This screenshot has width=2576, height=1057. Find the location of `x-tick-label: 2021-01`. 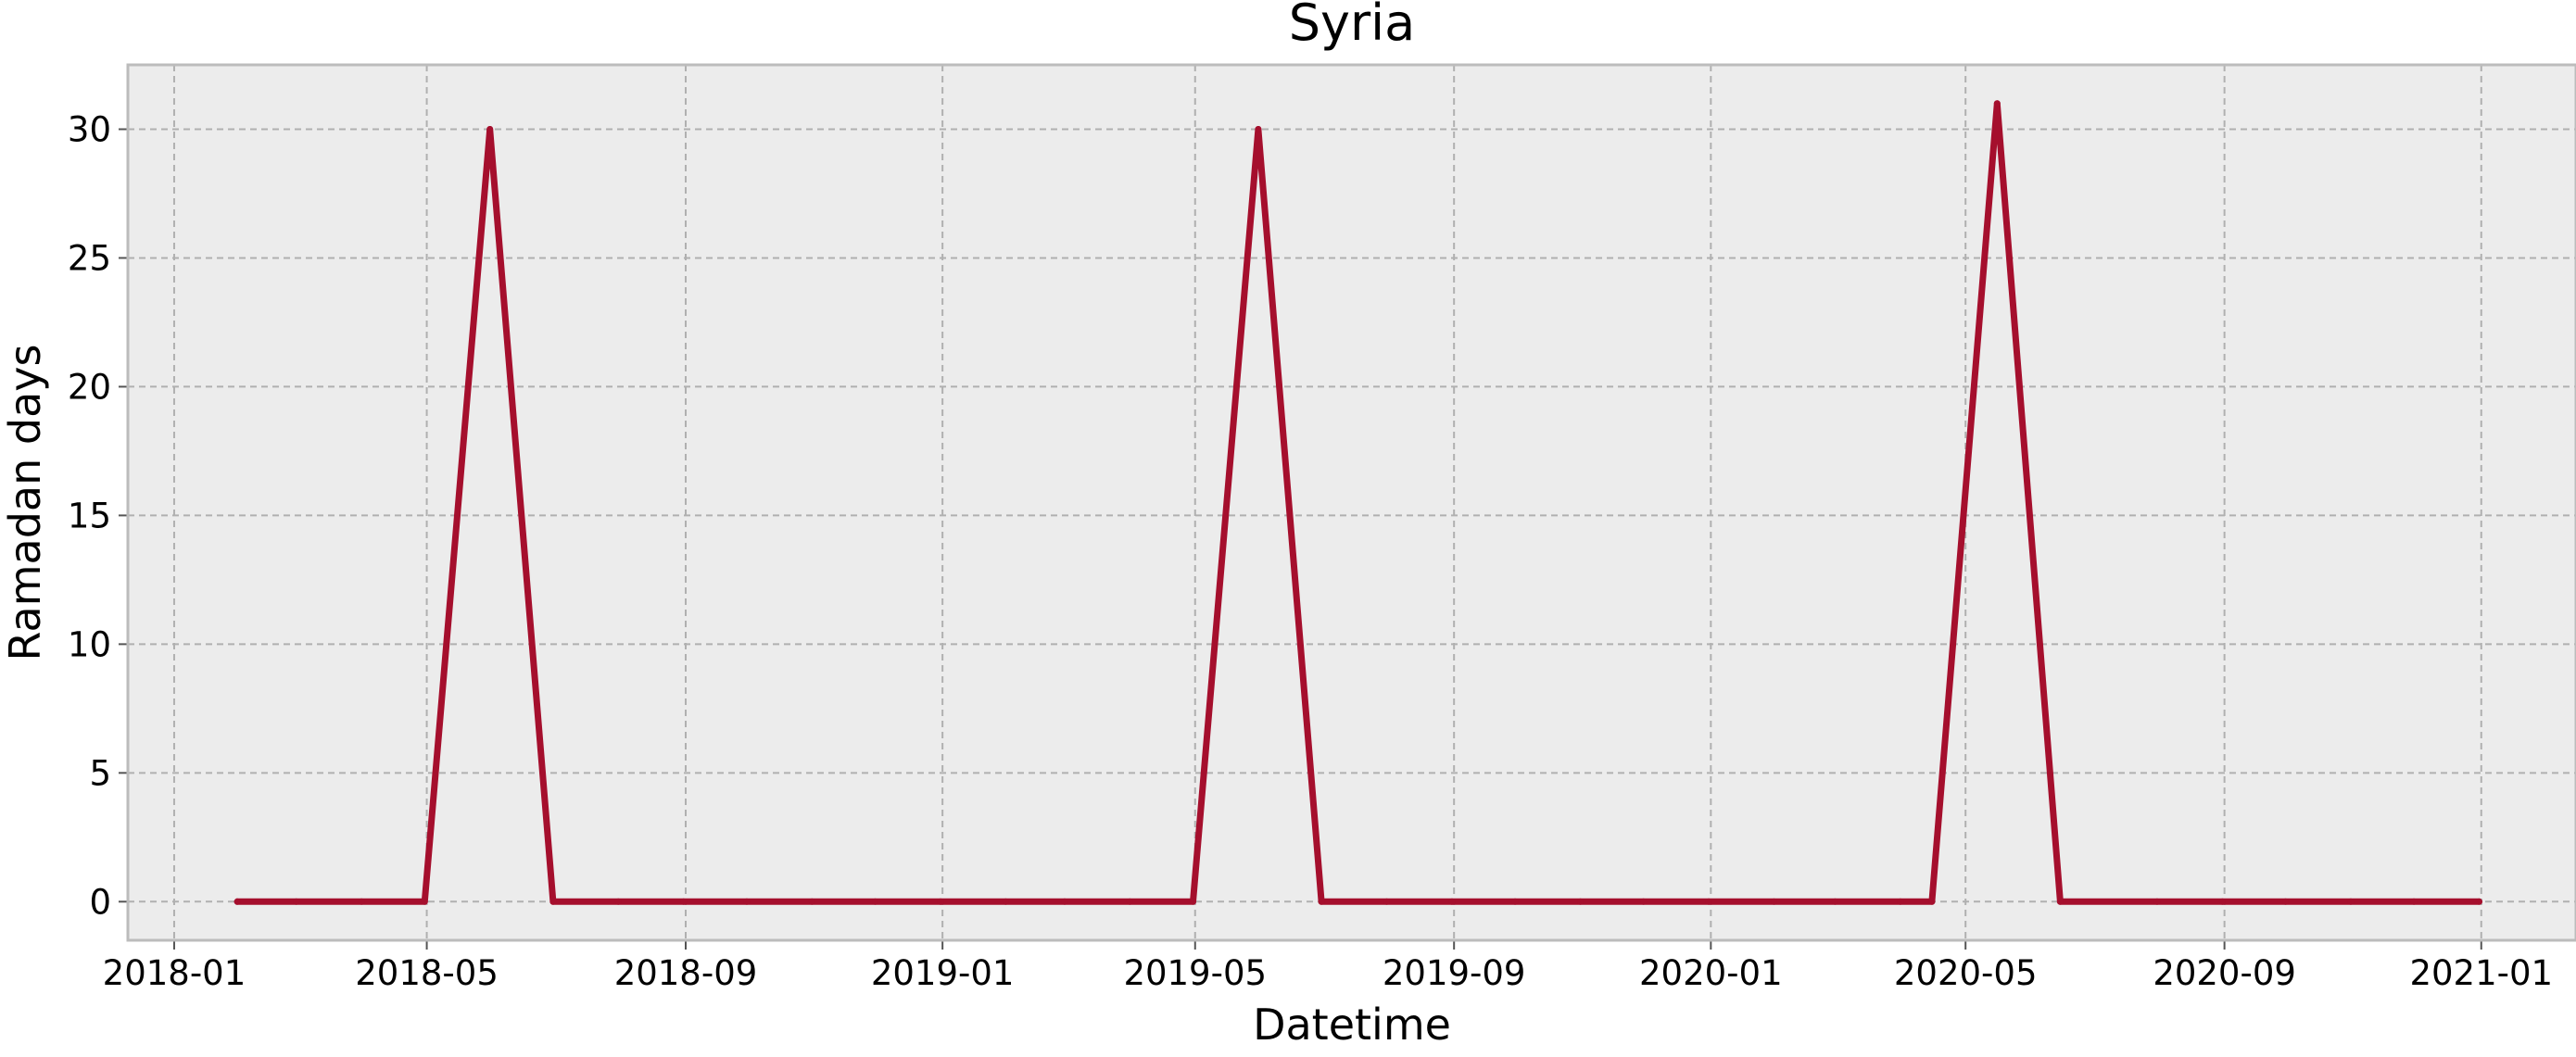

x-tick-label: 2021-01 is located at coordinates (2481, 973).